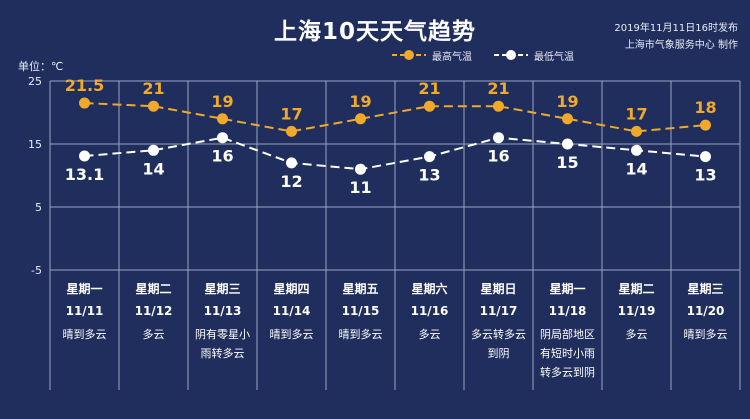  I want to click on y-tick-label: 5, so click(38, 207).